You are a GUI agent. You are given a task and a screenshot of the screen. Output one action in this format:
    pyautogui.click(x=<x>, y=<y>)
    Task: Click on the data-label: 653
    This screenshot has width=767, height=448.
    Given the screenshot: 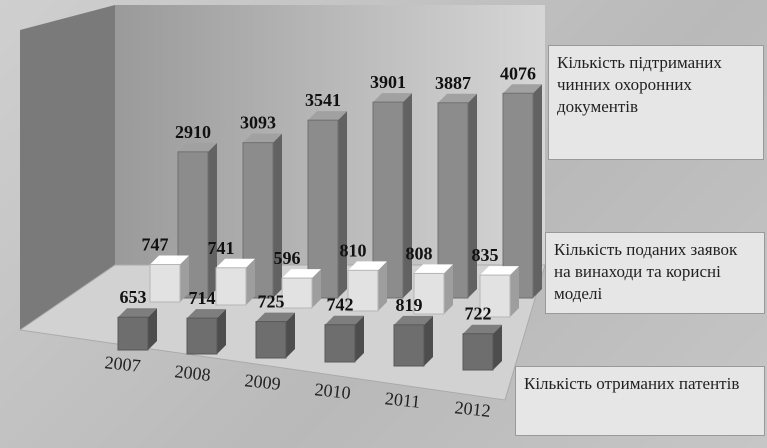 What is the action you would take?
    pyautogui.click(x=133, y=297)
    